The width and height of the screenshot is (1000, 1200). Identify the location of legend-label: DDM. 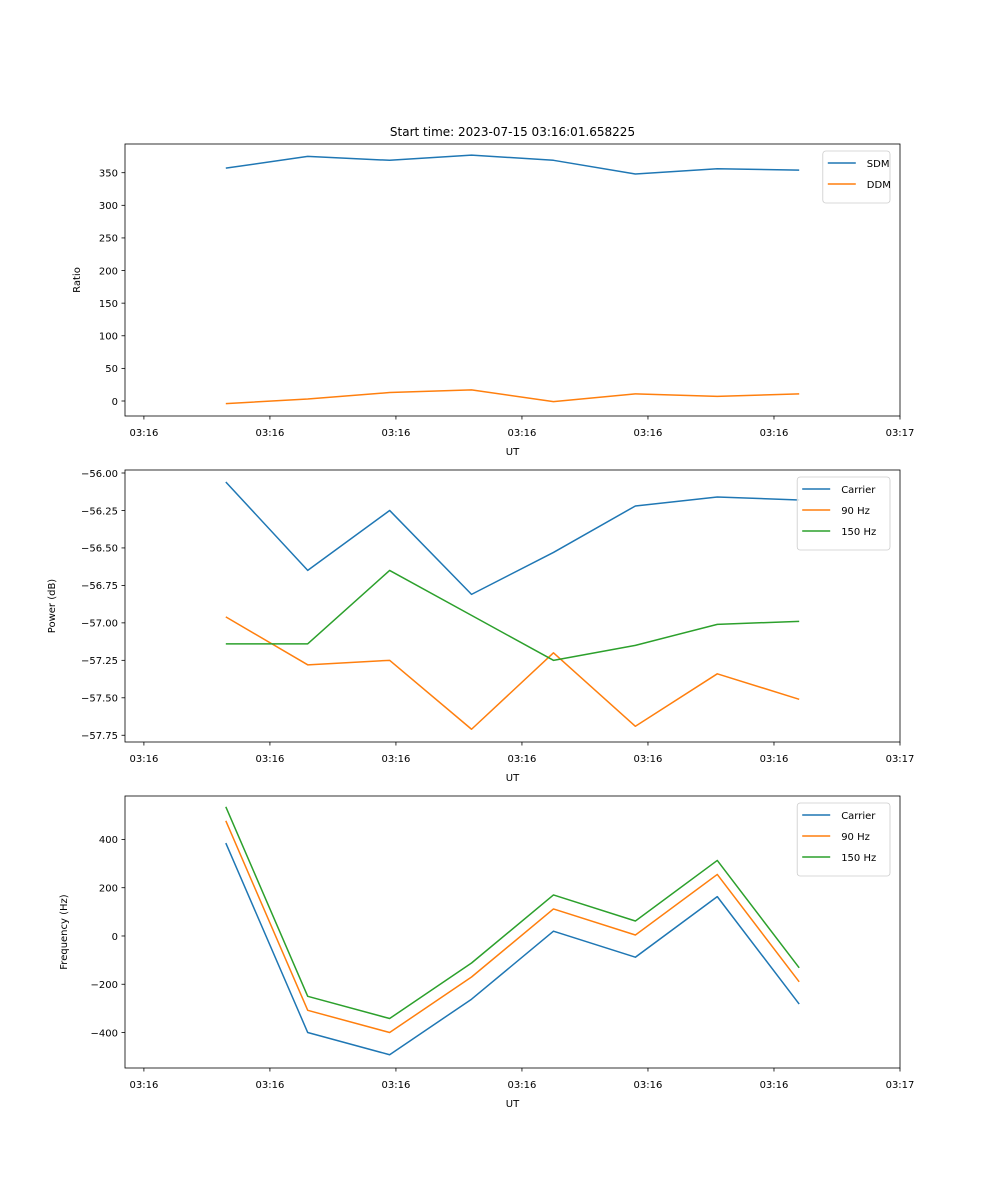
(879, 185).